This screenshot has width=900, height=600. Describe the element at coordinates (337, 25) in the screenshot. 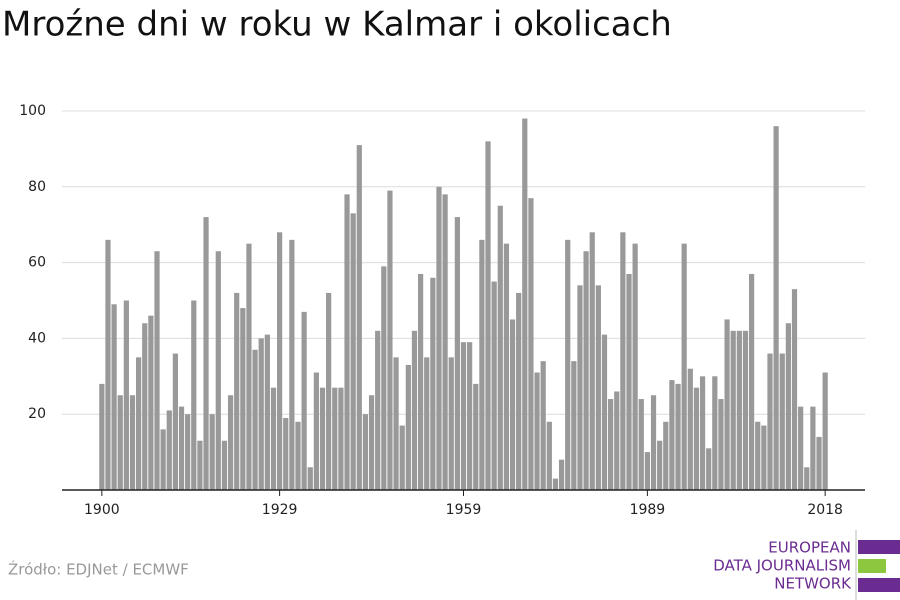

I see `chart-title: Mroźne dni w roku w Kalmar i okolicach` at that location.